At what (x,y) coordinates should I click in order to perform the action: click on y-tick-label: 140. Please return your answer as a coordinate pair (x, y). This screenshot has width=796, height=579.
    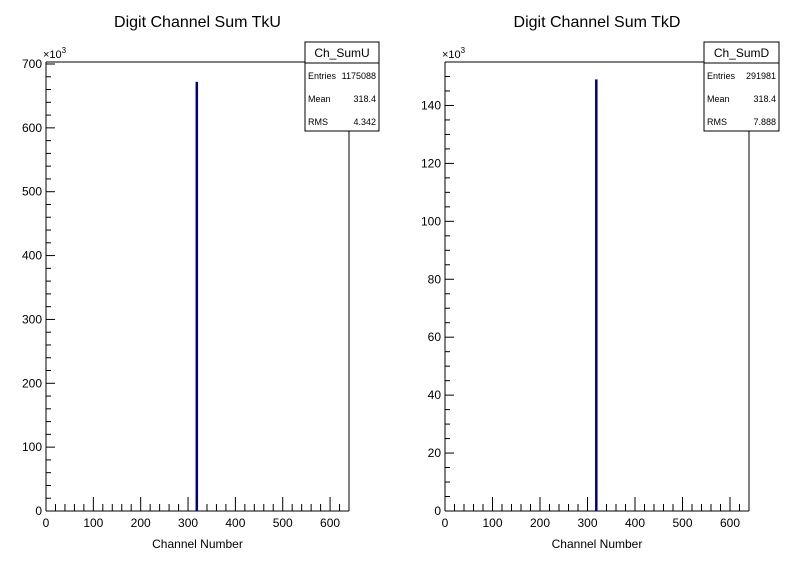
    Looking at the image, I should click on (431, 105).